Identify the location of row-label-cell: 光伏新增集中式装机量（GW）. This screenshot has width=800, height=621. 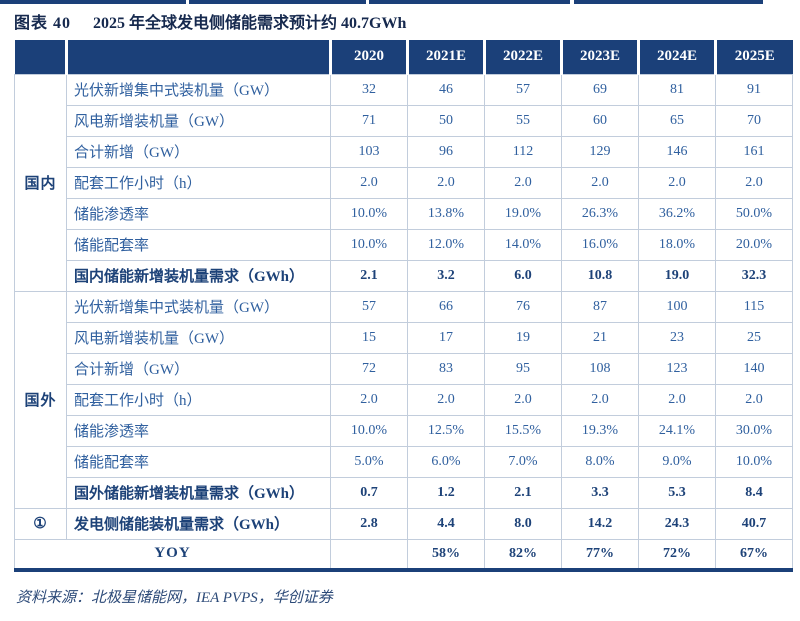
(198, 306).